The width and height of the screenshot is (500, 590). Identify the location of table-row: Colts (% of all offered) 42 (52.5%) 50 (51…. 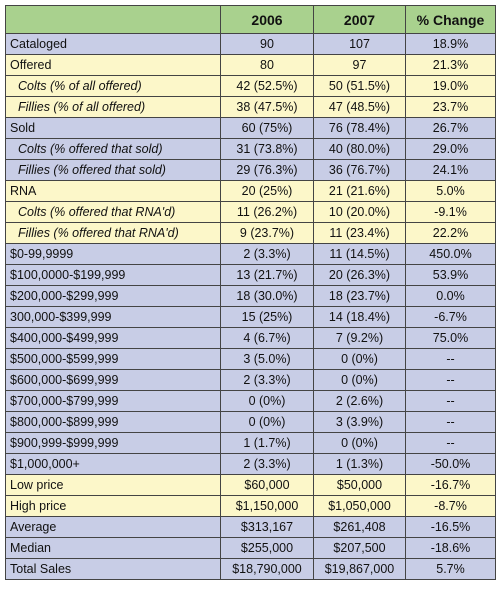
(250, 86).